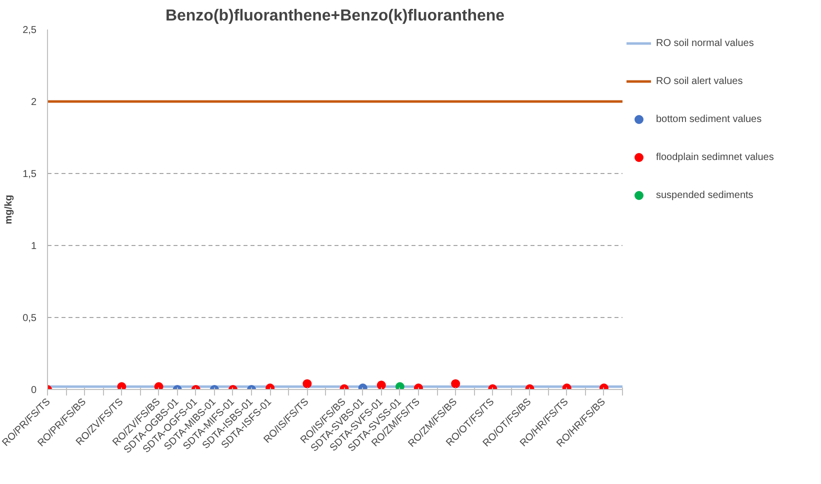 The image size is (821, 484). Describe the element at coordinates (33, 102) in the screenshot. I see `y-tick-label: 2` at that location.